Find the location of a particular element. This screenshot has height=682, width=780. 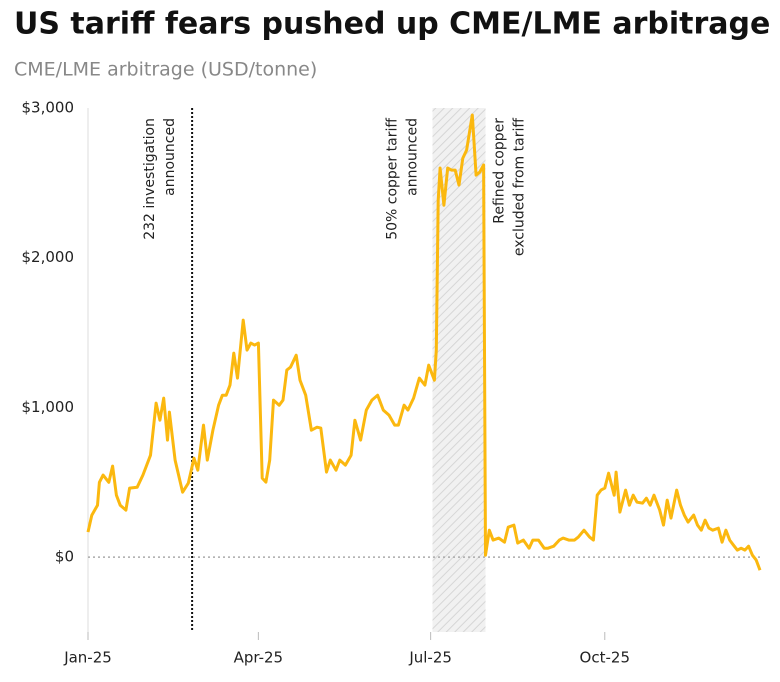

y-tick-label: $1,000 is located at coordinates (48, 407).